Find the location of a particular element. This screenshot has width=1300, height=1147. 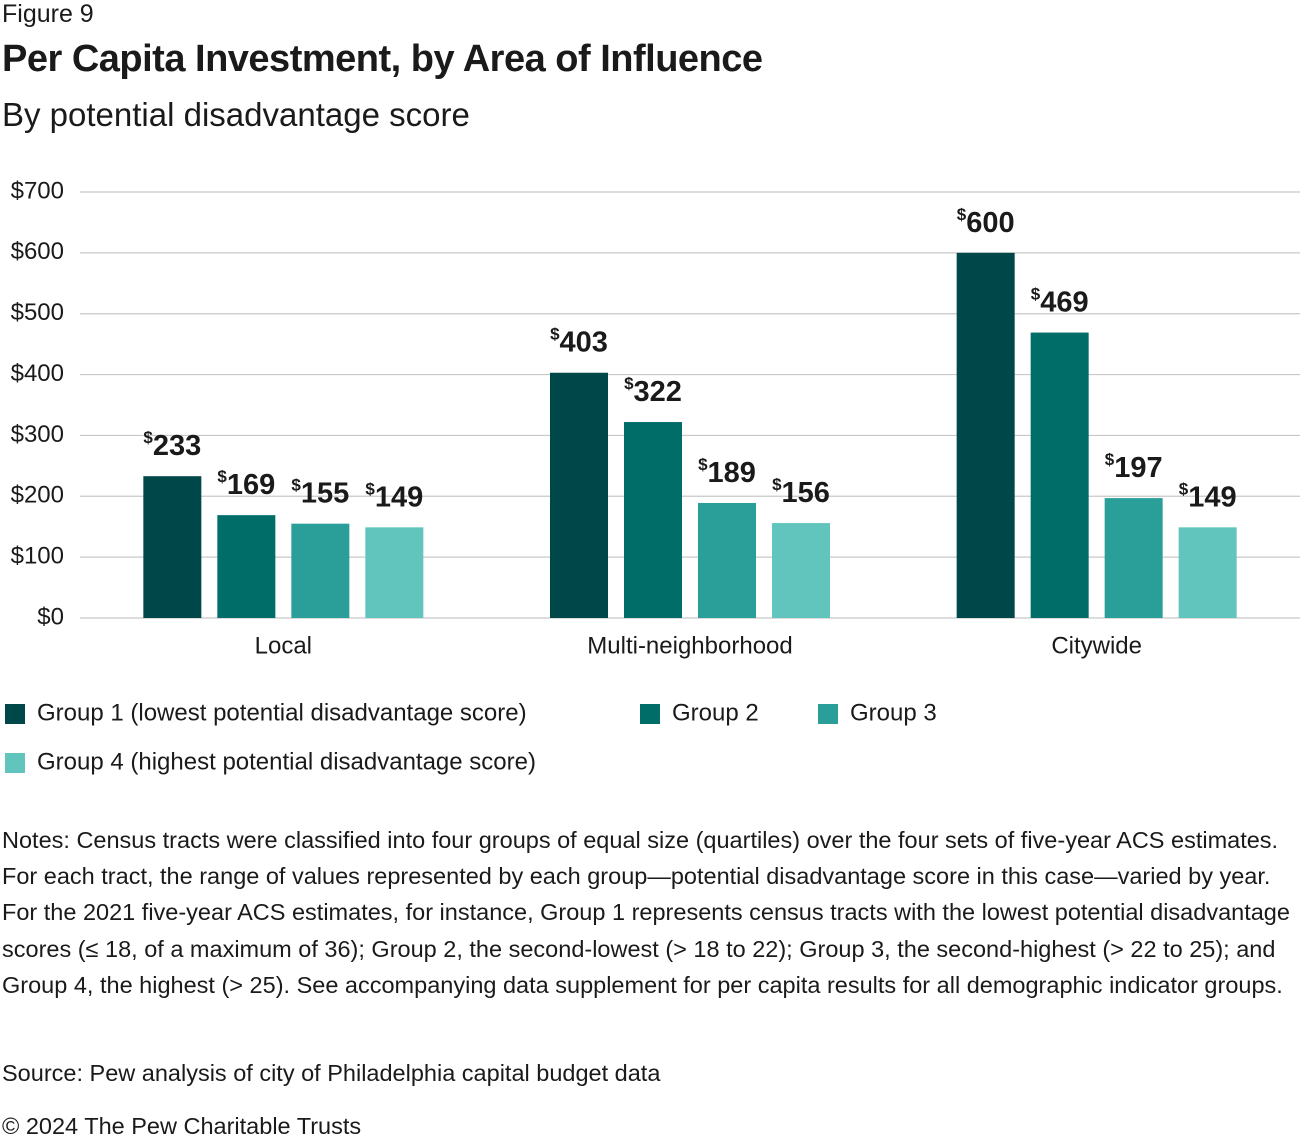

chart-subtitle: By potential disadvantage score is located at coordinates (236, 114).